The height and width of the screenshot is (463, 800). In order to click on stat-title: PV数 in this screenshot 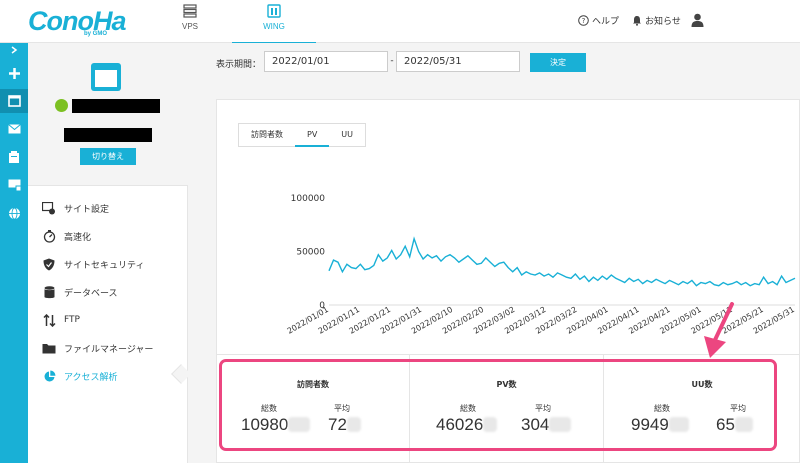, I will do `click(506, 384)`.